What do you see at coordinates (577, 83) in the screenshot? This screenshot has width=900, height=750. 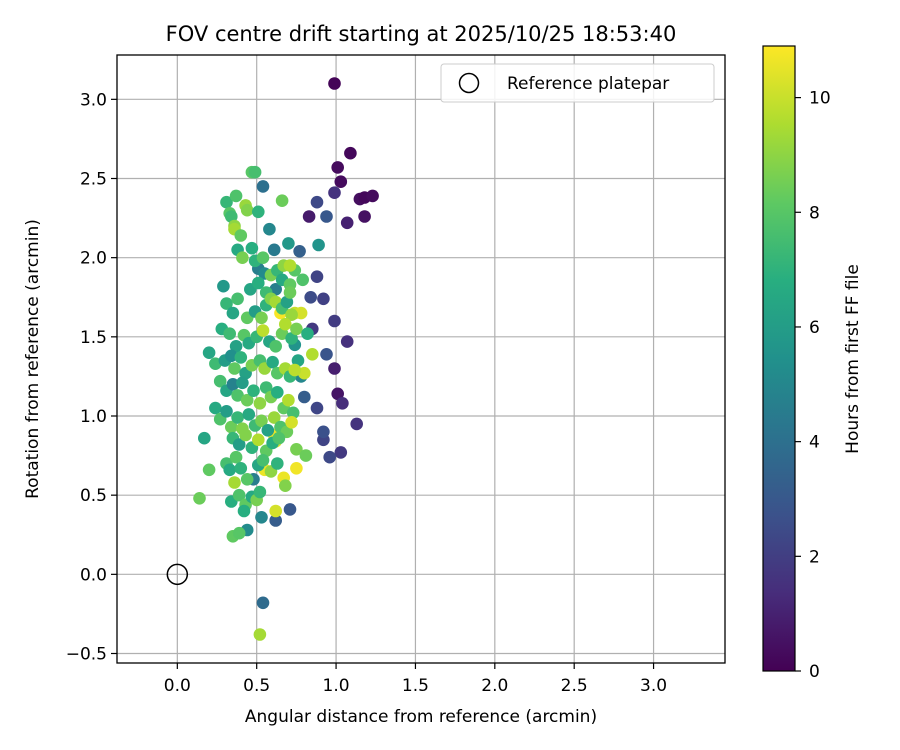 I see `legend: Reference platepar` at bounding box center [577, 83].